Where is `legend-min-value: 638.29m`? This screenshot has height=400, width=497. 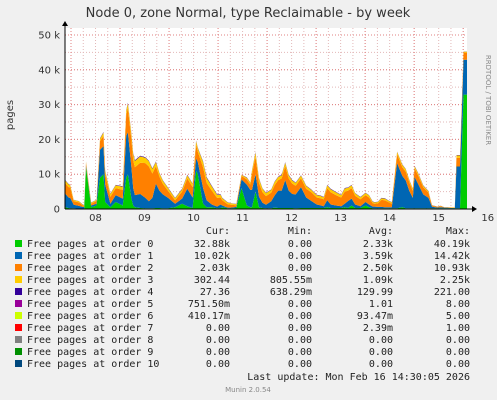
legend-min-value: 638.29m is located at coordinates (291, 292).